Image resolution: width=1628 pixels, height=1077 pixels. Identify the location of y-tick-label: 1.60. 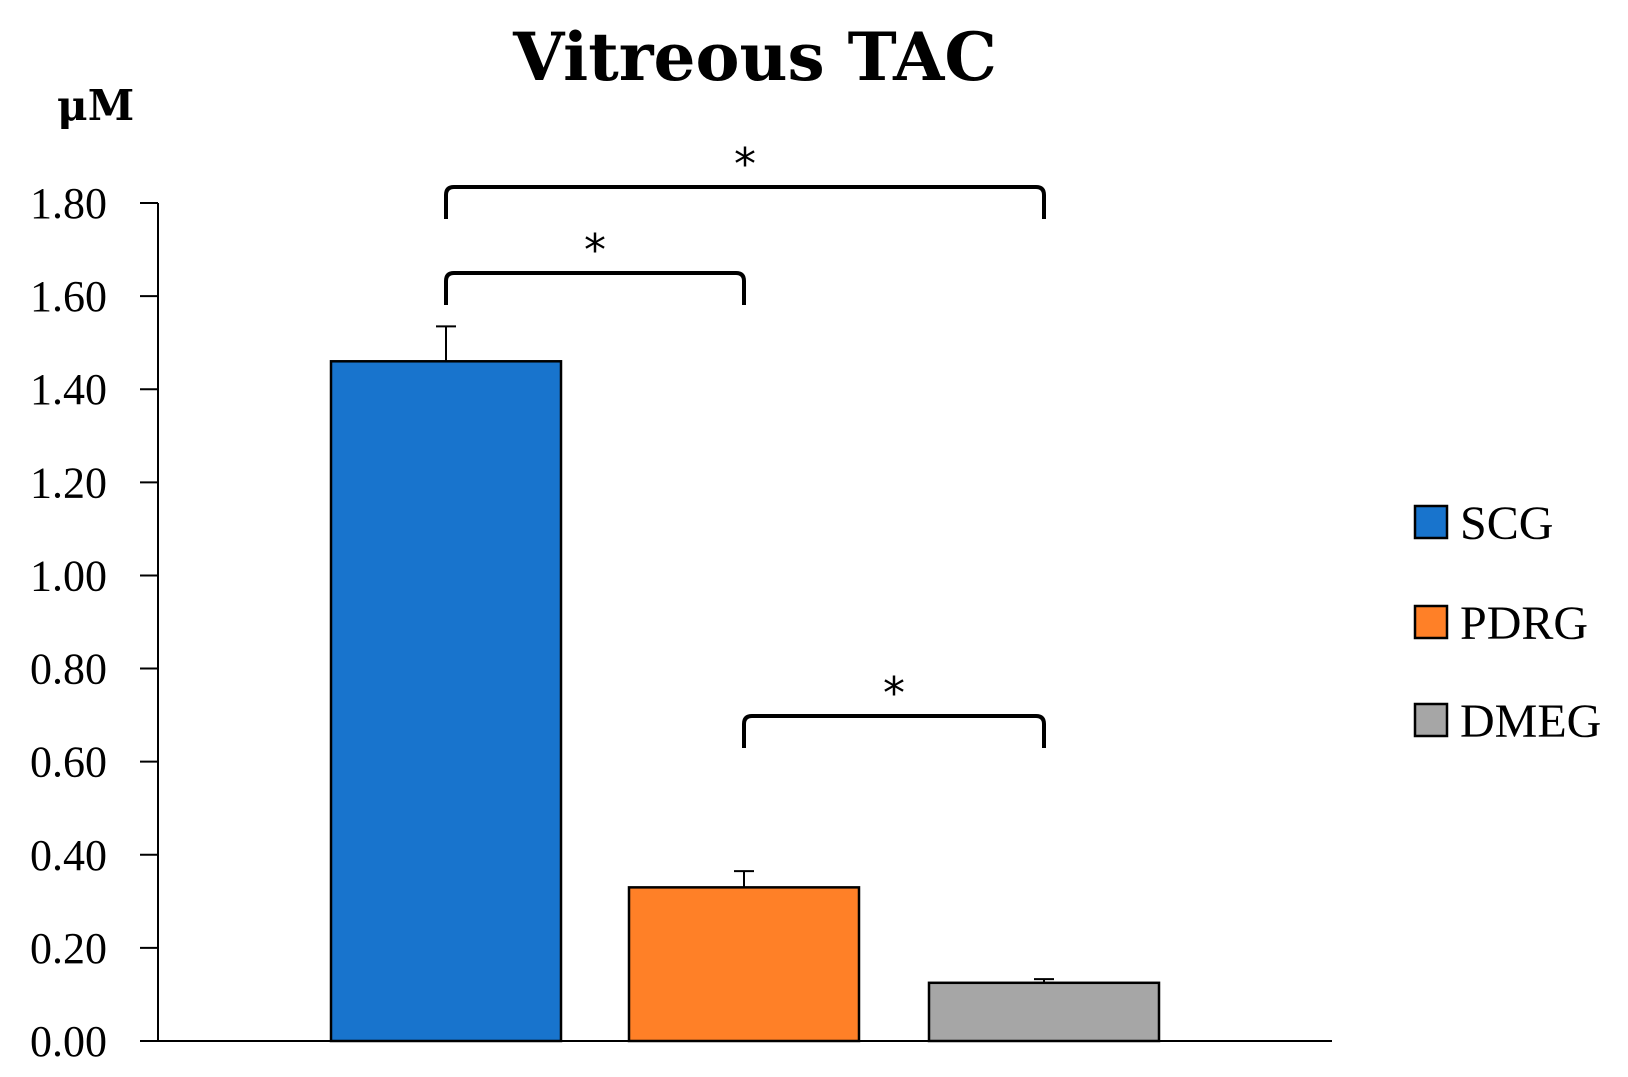
(68, 296).